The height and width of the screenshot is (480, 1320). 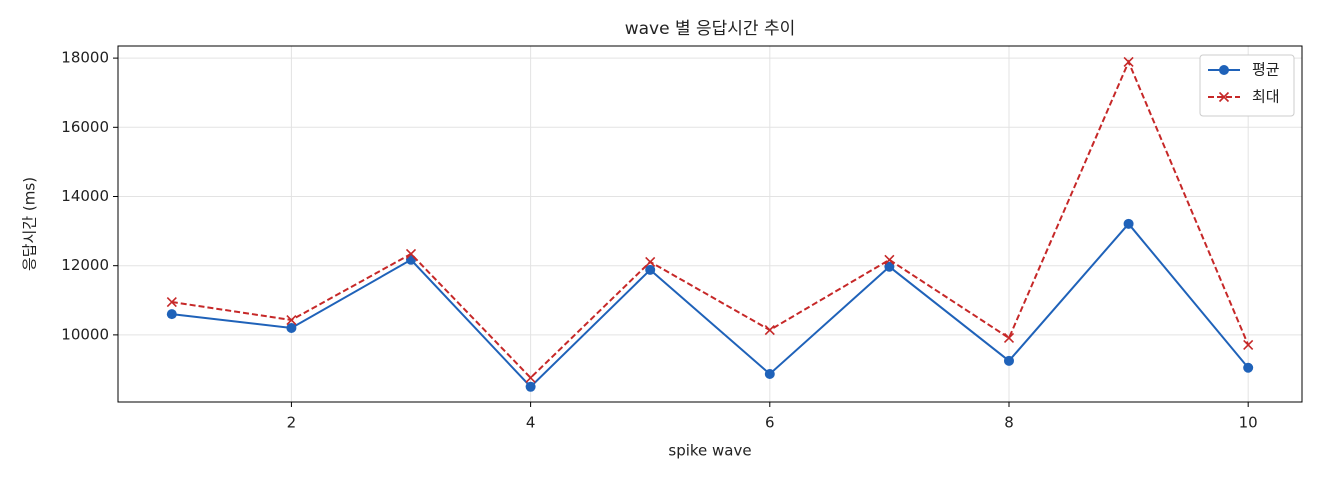 What do you see at coordinates (1266, 70) in the screenshot?
I see `legend-label: 평균` at bounding box center [1266, 70].